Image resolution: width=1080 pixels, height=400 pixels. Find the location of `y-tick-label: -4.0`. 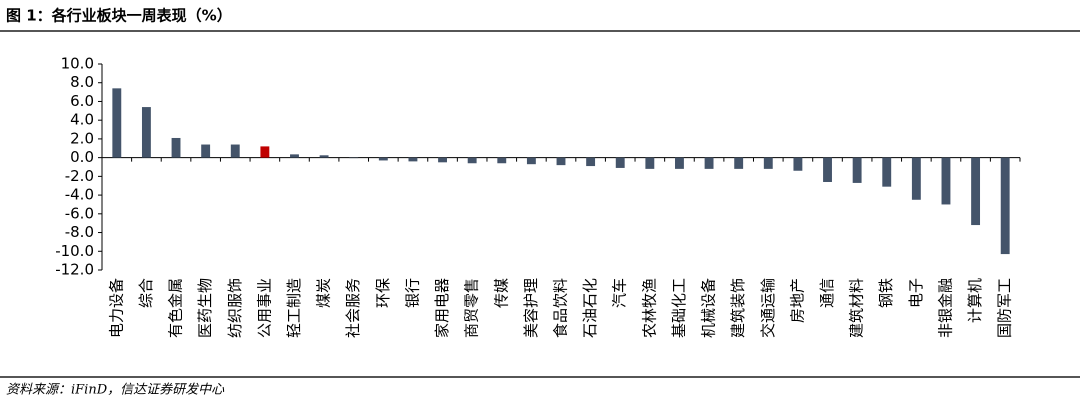

y-tick-label: -4.0 is located at coordinates (79, 195).